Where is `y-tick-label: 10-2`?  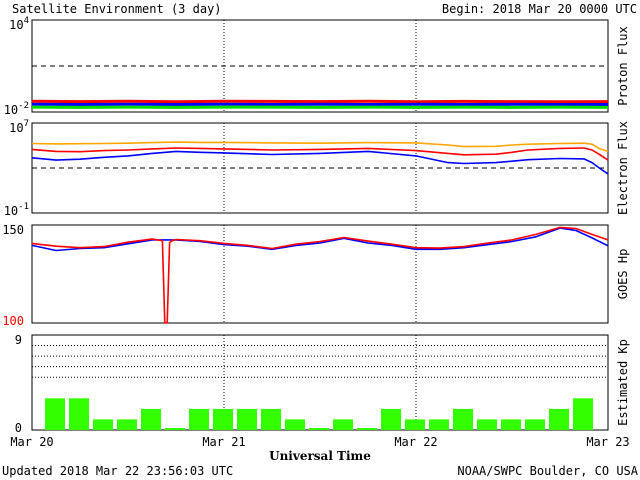
y-tick-label: 10-2 is located at coordinates (16, 109).